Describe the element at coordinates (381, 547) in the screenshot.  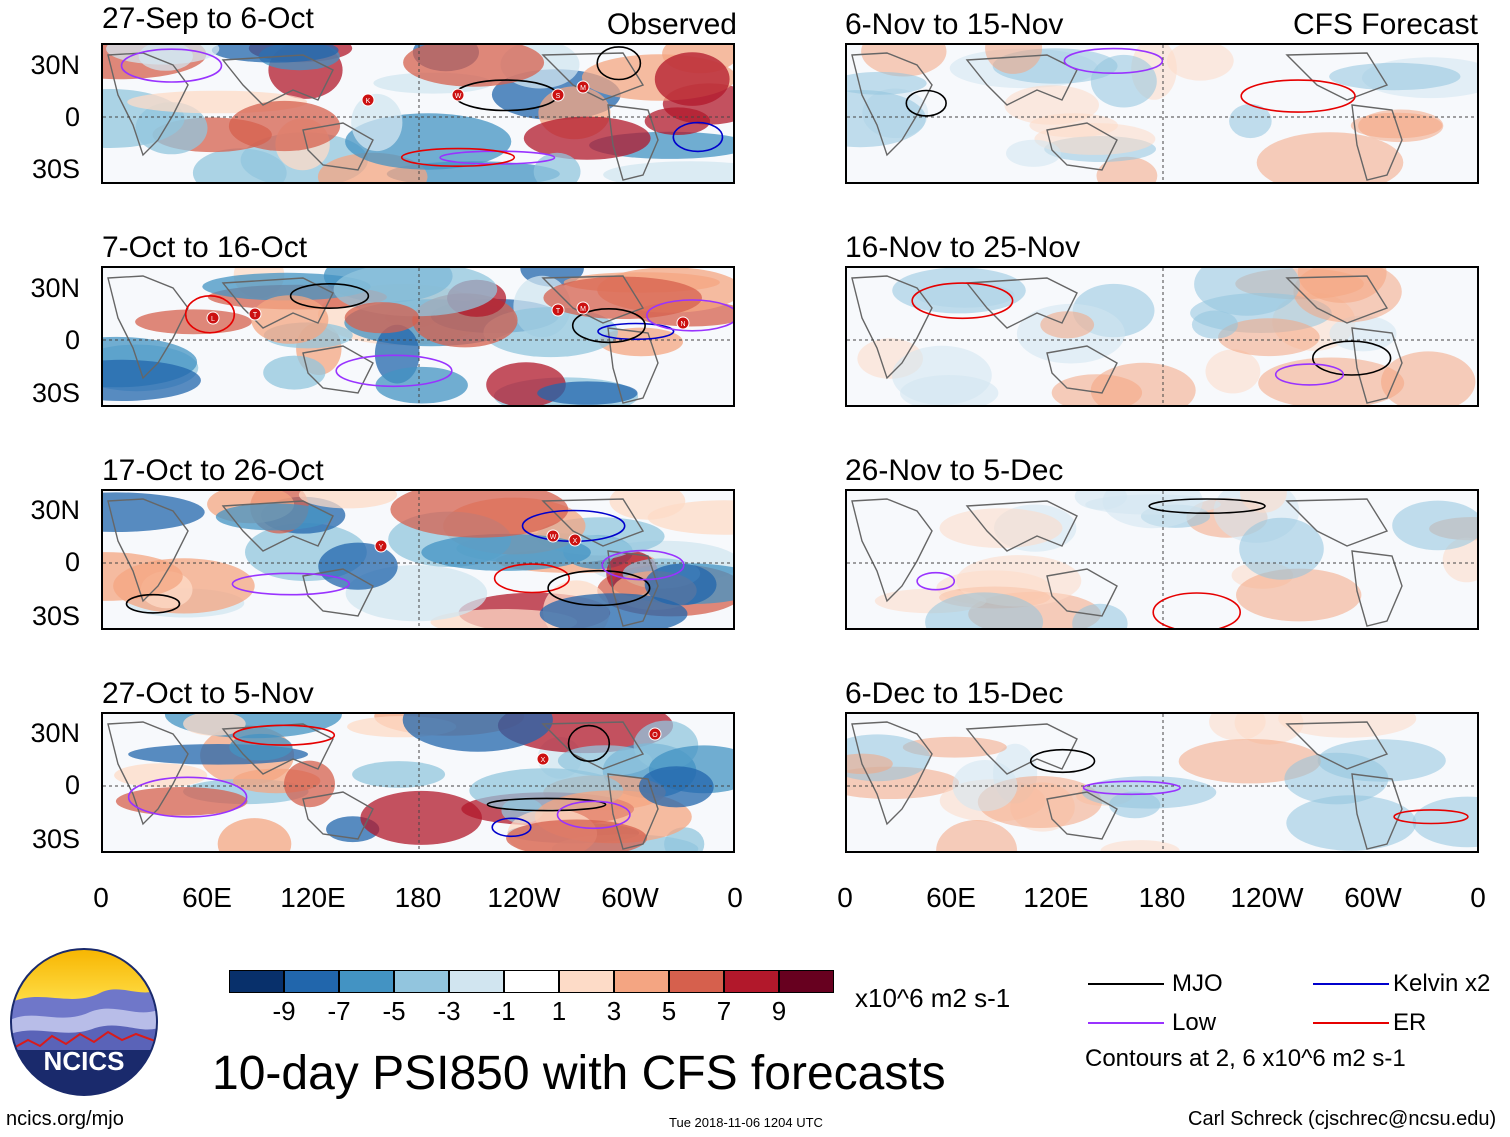
I see `storm-letter: Y` at that location.